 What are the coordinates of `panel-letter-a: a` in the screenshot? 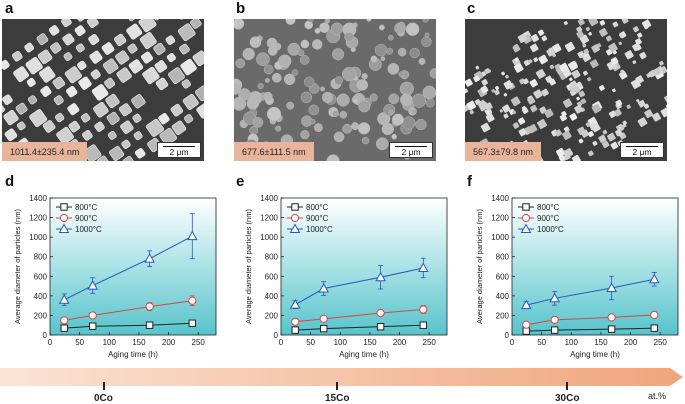 It's located at (9, 8).